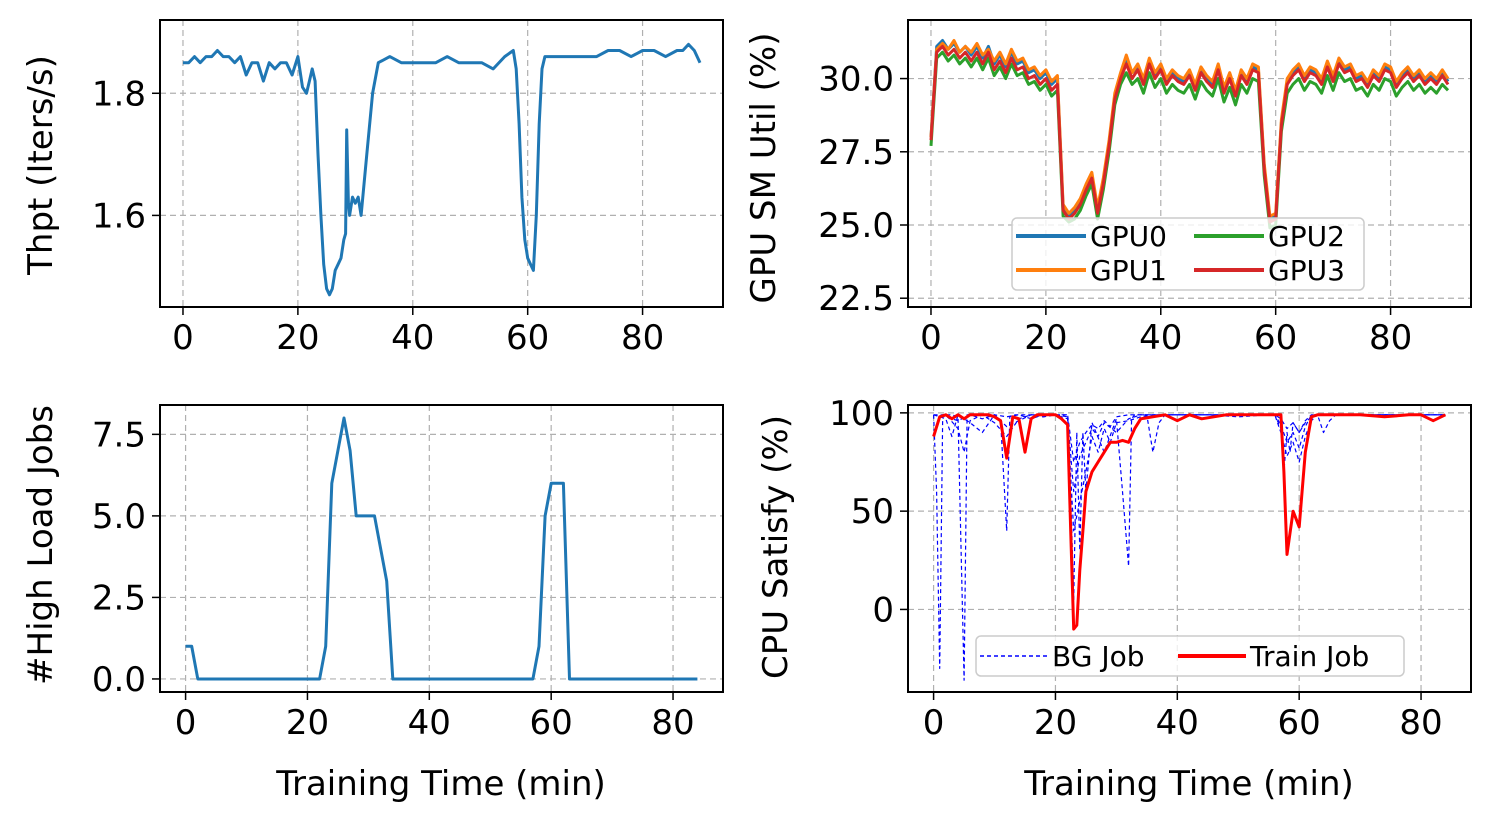 Image resolution: width=1493 pixels, height=828 pixels. Describe the element at coordinates (931, 338) in the screenshot. I see `gpu-xtick-label-0: 0` at that location.